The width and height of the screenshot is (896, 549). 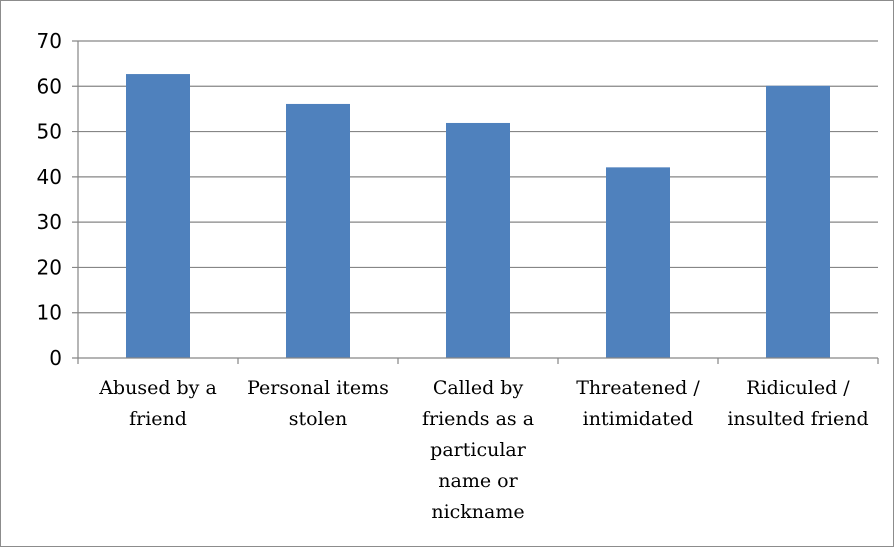 What do you see at coordinates (318, 419) in the screenshot?
I see `x-category-label-line: stolen` at bounding box center [318, 419].